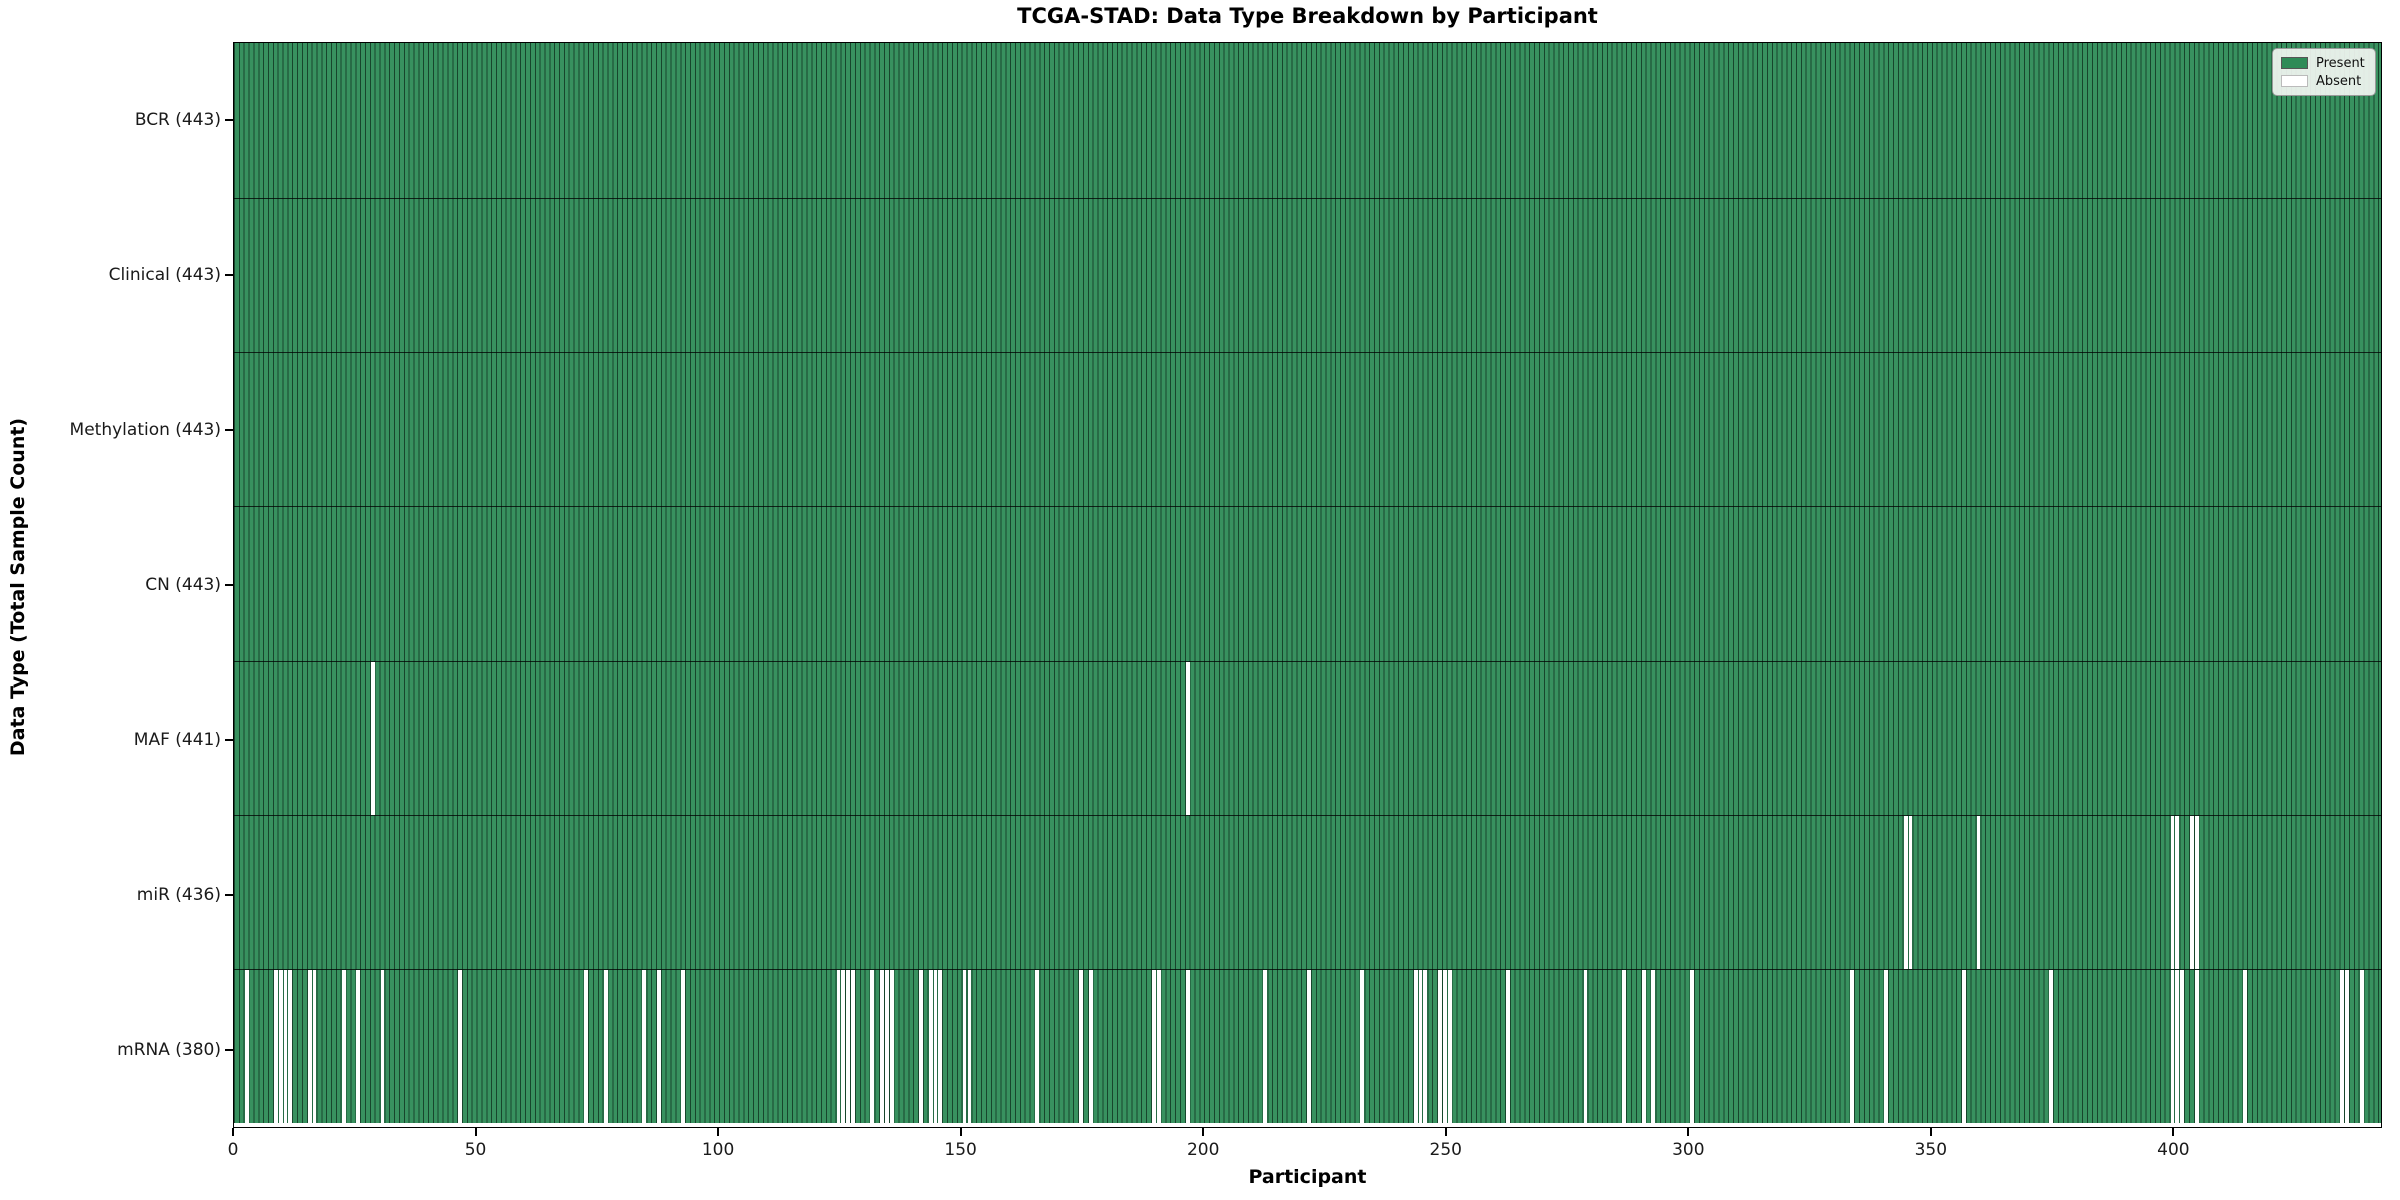  I want to click on xtick-label-100: 100, so click(718, 1150).